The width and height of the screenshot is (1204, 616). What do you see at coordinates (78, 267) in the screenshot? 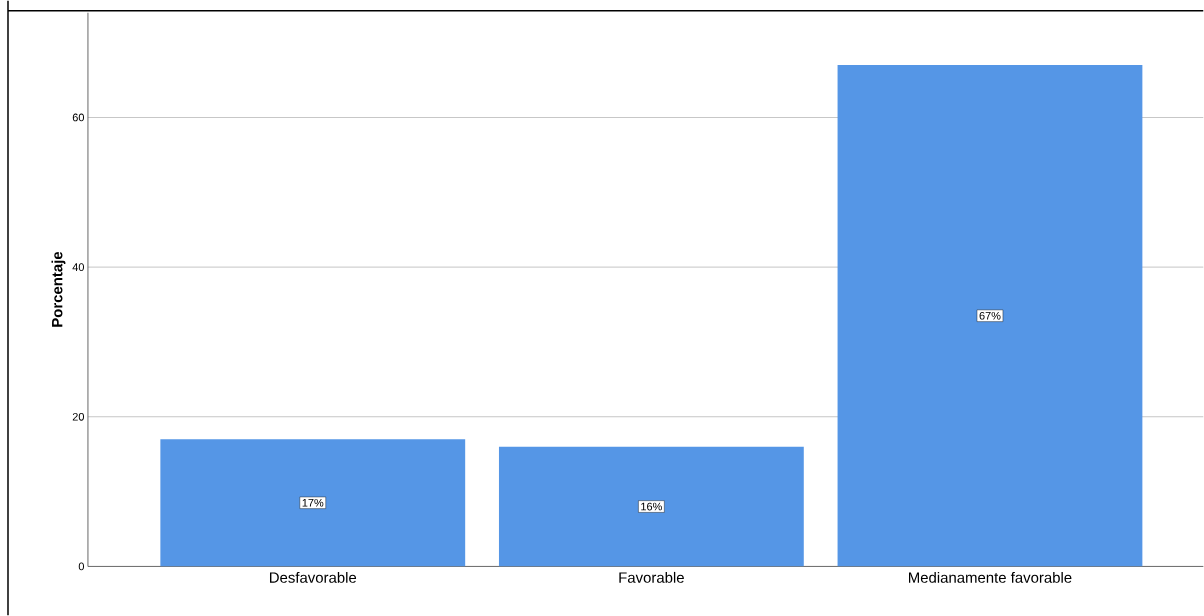
I see `y-tick-label: 40` at bounding box center [78, 267].